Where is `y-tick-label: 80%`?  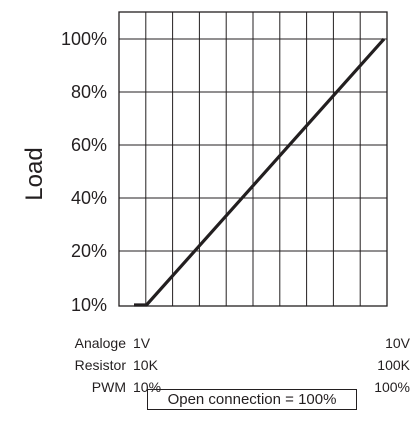 y-tick-label: 80% is located at coordinates (89, 92).